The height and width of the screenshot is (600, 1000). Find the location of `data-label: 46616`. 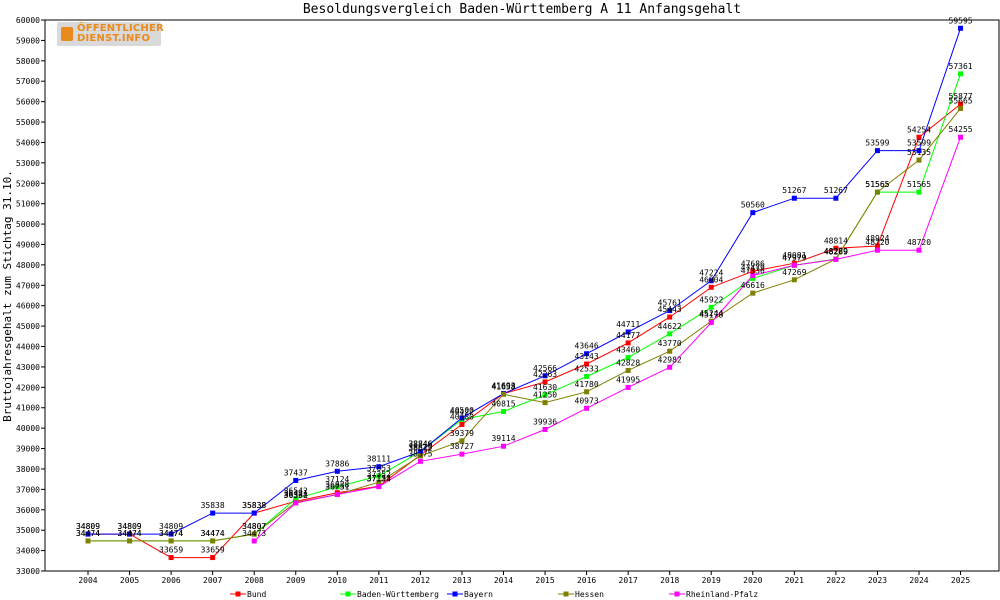

data-label: 46616 is located at coordinates (753, 285).